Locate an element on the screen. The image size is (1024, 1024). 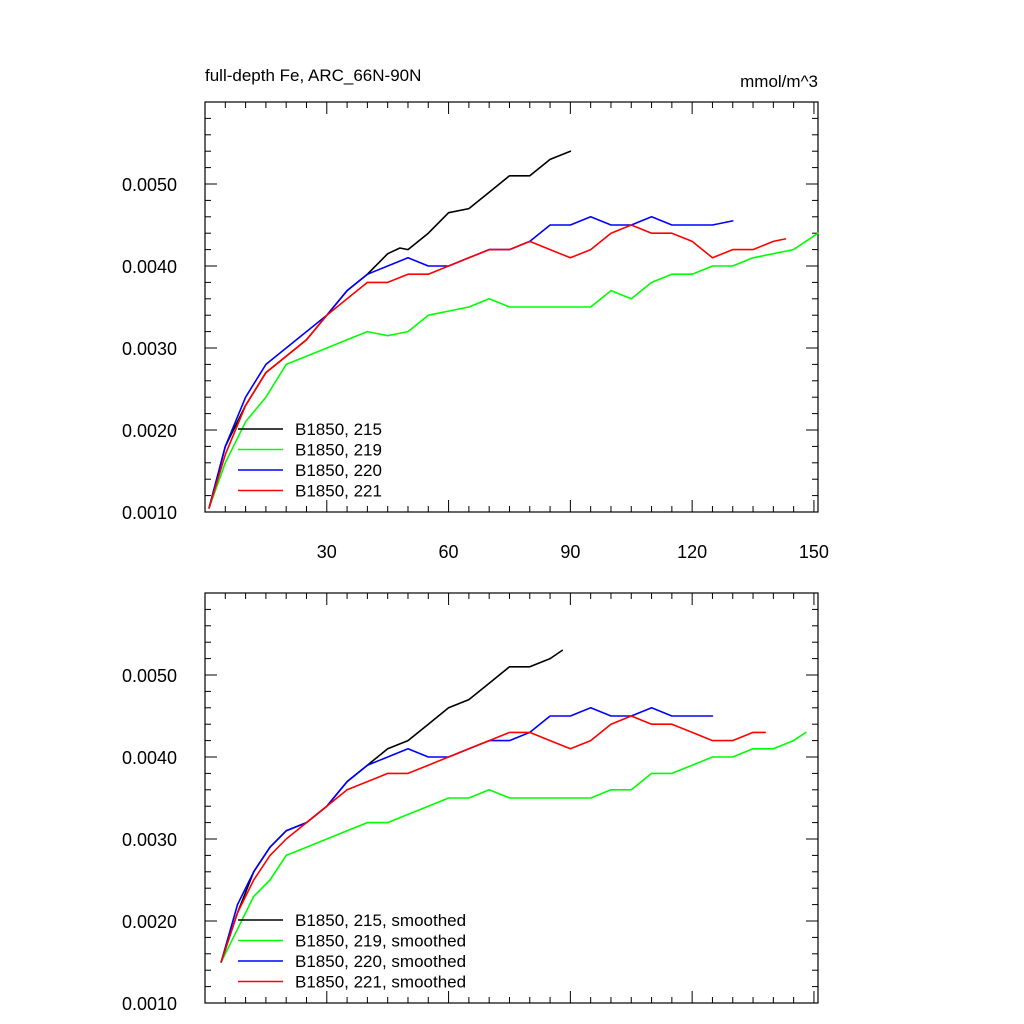
legend-label-3: B1850, 220, smoothed is located at coordinates (380, 961).